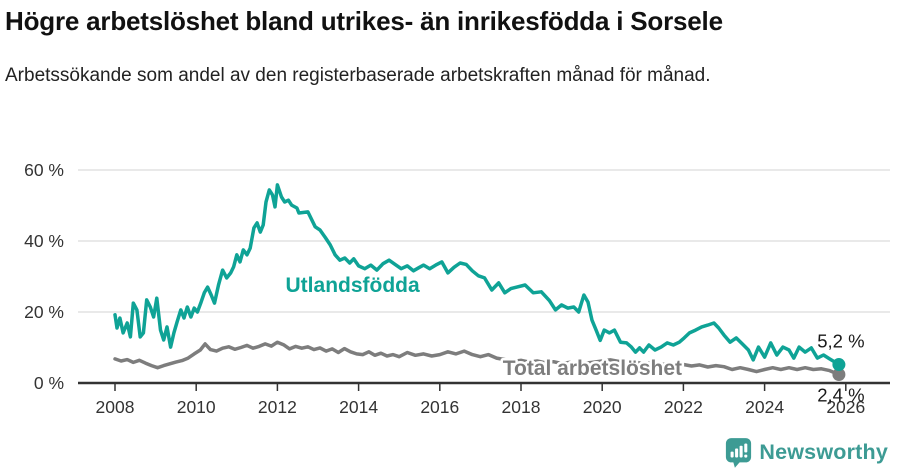 This screenshot has width=900, height=474. I want to click on y-tick-label: 0 %, so click(49, 383).